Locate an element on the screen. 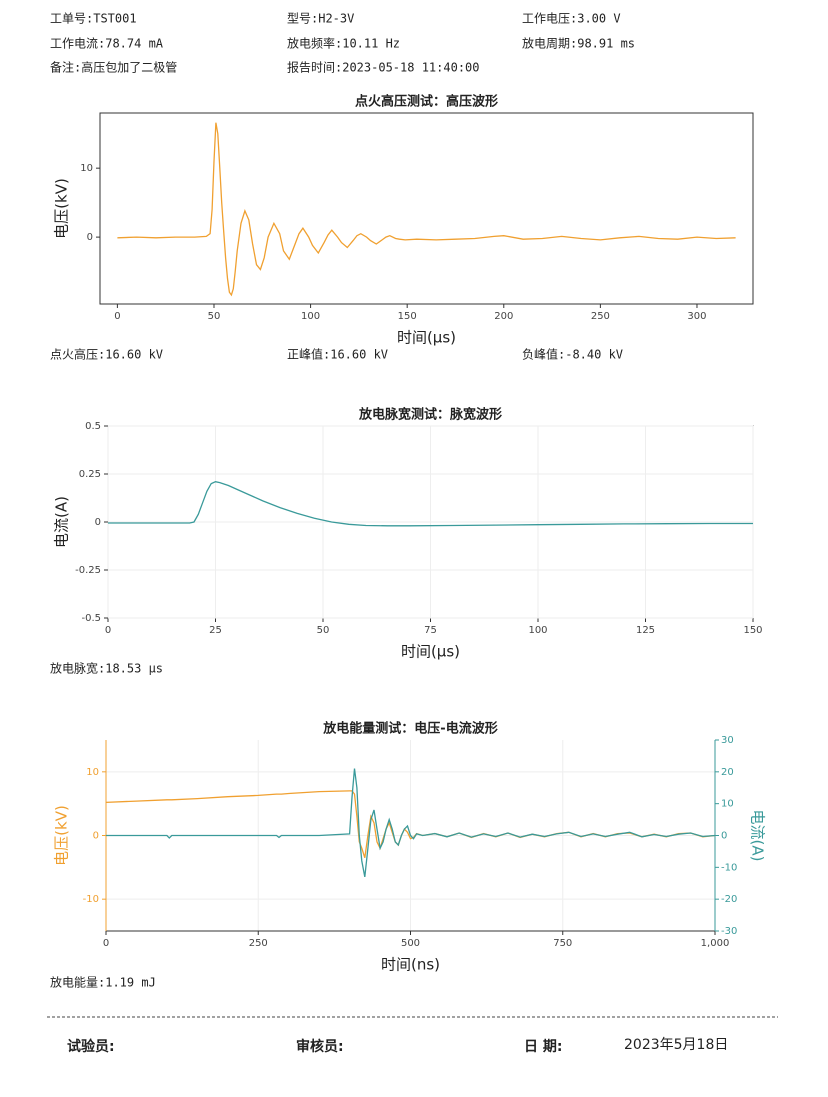 The width and height of the screenshot is (828, 1097). header-field: 型号:H2-3V is located at coordinates (320, 19).